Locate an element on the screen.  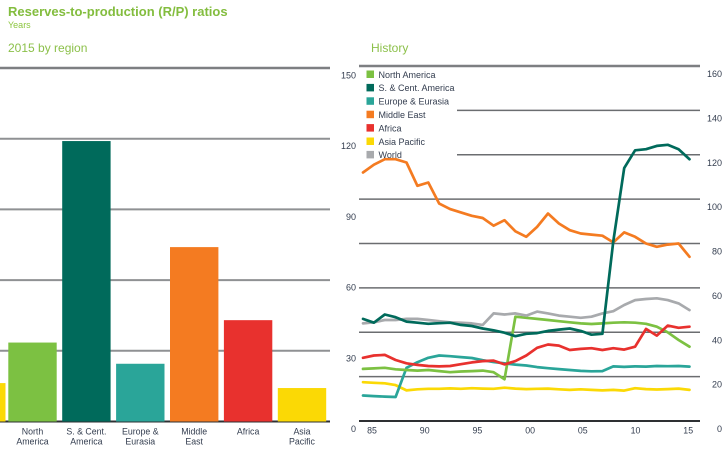
line-y-tick-label: 20 is located at coordinates (717, 385).